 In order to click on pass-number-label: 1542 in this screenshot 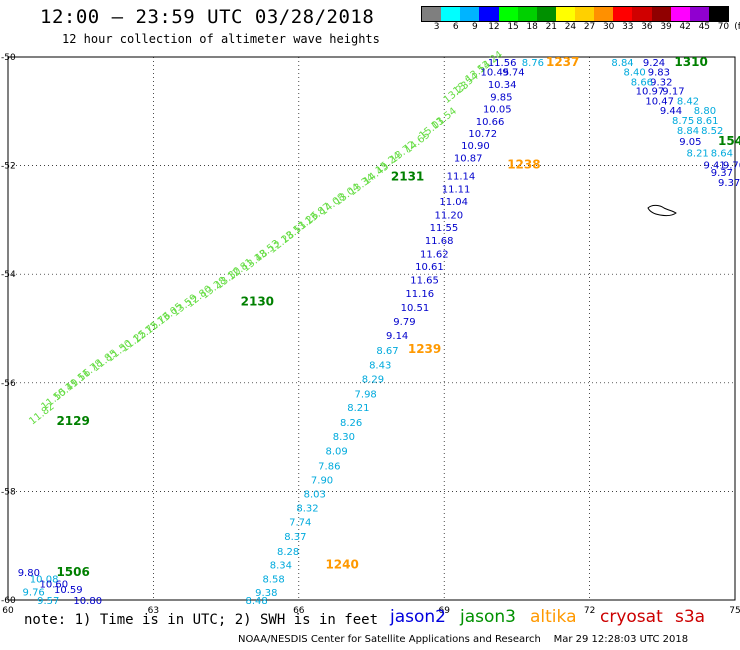, I will do `click(729, 141)`.